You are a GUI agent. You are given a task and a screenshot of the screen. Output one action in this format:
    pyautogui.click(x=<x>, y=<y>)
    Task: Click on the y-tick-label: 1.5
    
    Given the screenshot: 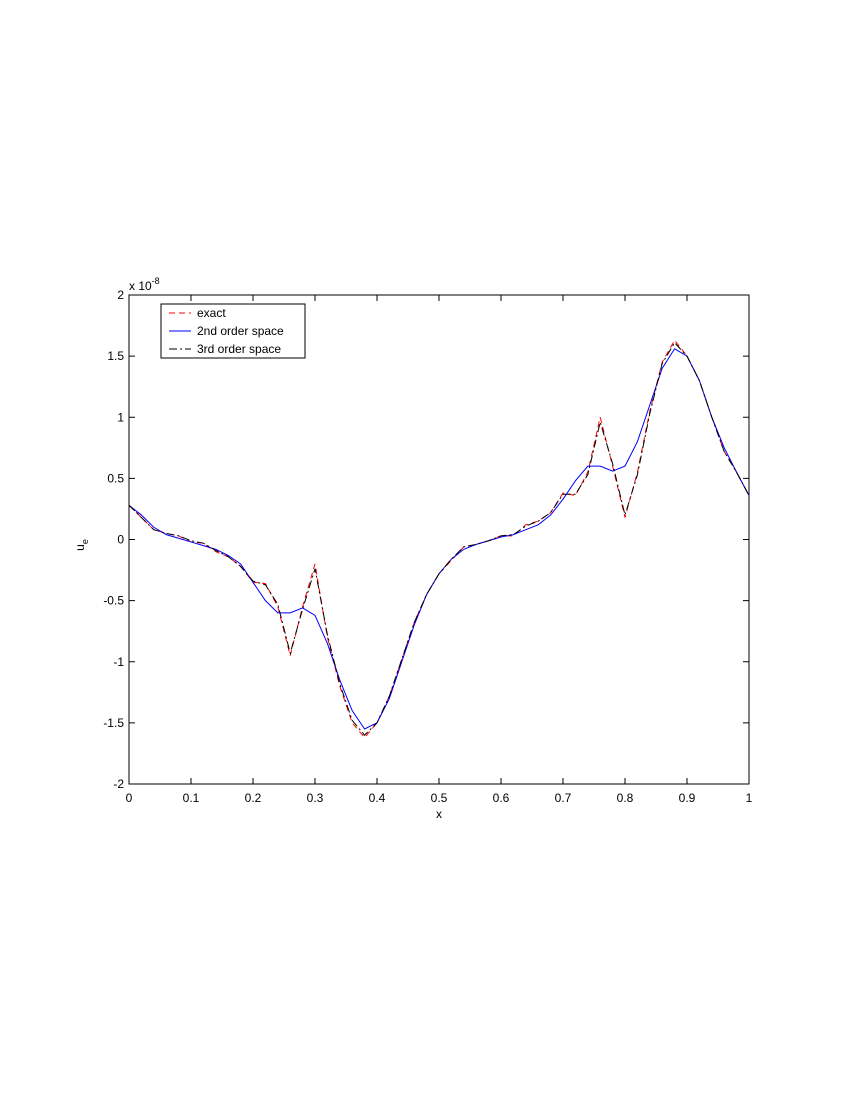 What is the action you would take?
    pyautogui.click(x=115, y=356)
    